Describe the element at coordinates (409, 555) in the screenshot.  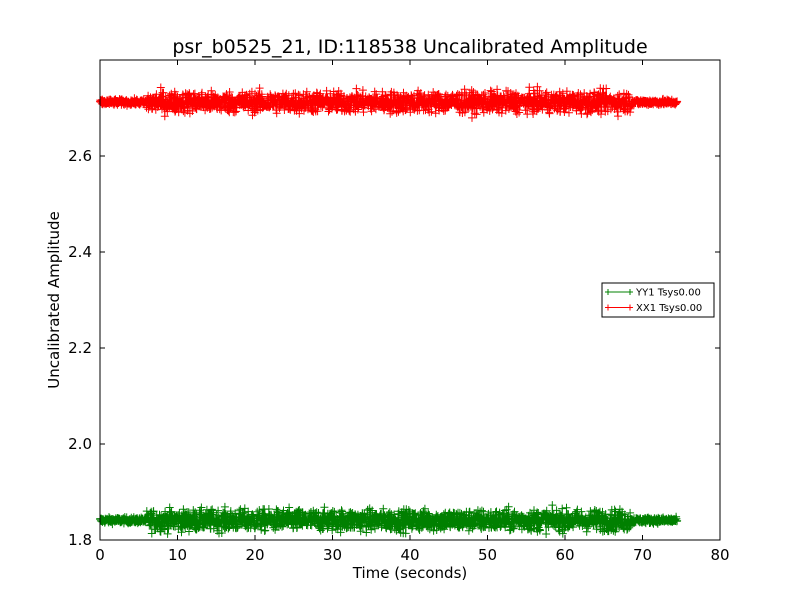
I see `x-tick-label: 40` at that location.